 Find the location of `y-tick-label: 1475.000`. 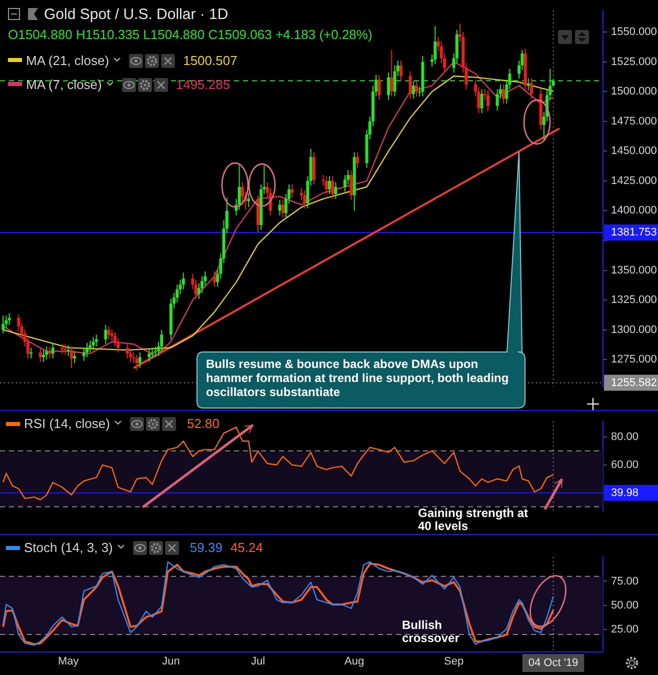

y-tick-label: 1475.000 is located at coordinates (634, 121).